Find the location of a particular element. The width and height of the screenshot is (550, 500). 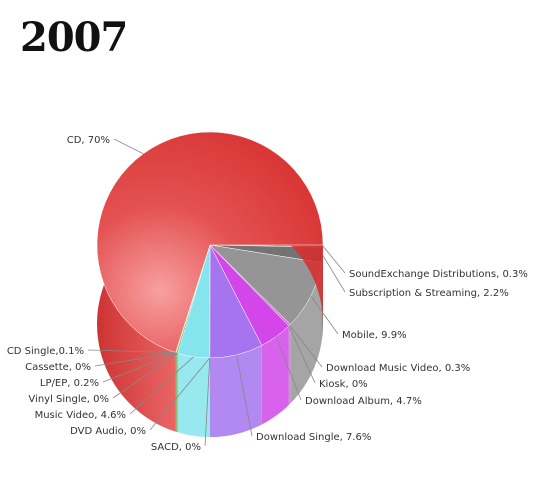

slice-label-cassette: Cassette, 0% is located at coordinates (58, 367).